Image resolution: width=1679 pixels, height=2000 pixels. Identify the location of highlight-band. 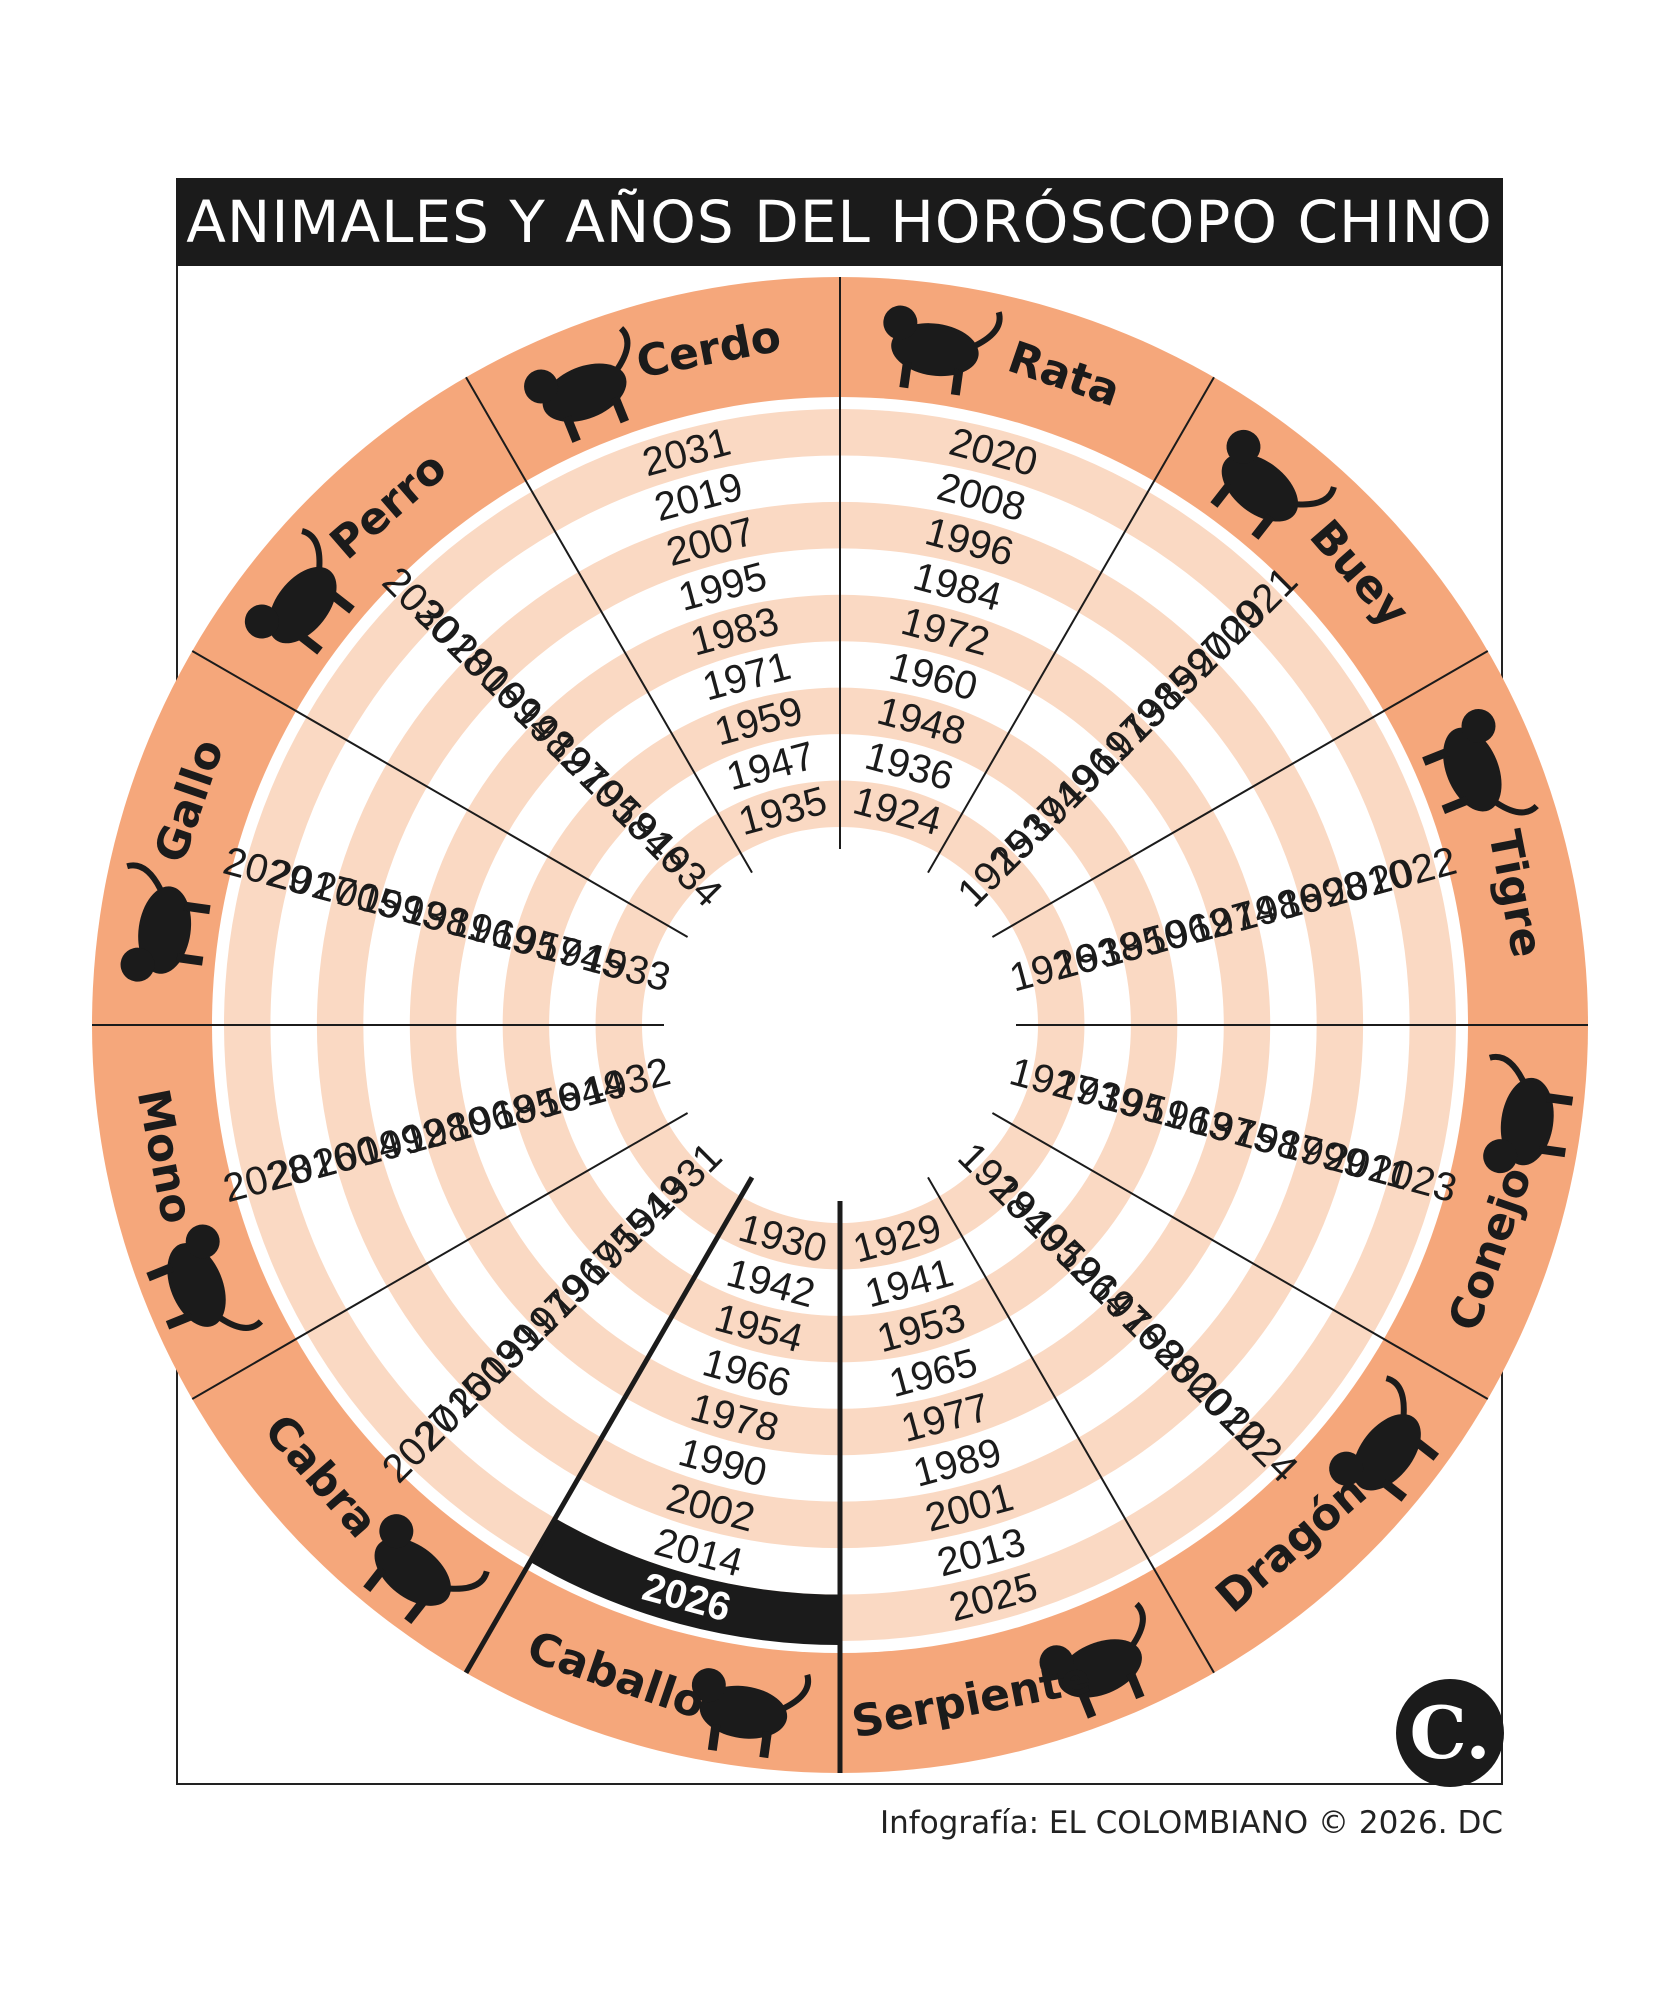
(685, 1581).